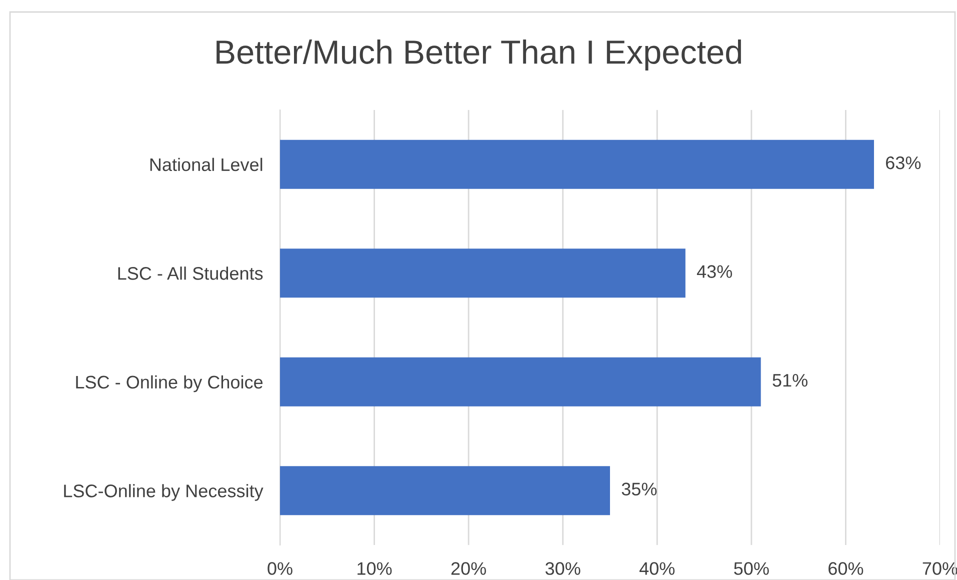  Describe the element at coordinates (657, 568) in the screenshot. I see `x-tick-label: 40%` at that location.